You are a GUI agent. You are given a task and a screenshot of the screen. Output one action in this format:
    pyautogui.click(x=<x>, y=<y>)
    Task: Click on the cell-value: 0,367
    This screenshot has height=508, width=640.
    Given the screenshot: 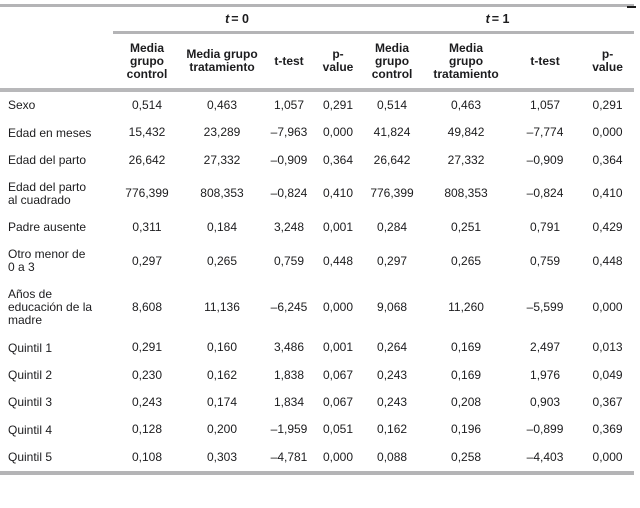 What is the action you would take?
    pyautogui.click(x=607, y=402)
    